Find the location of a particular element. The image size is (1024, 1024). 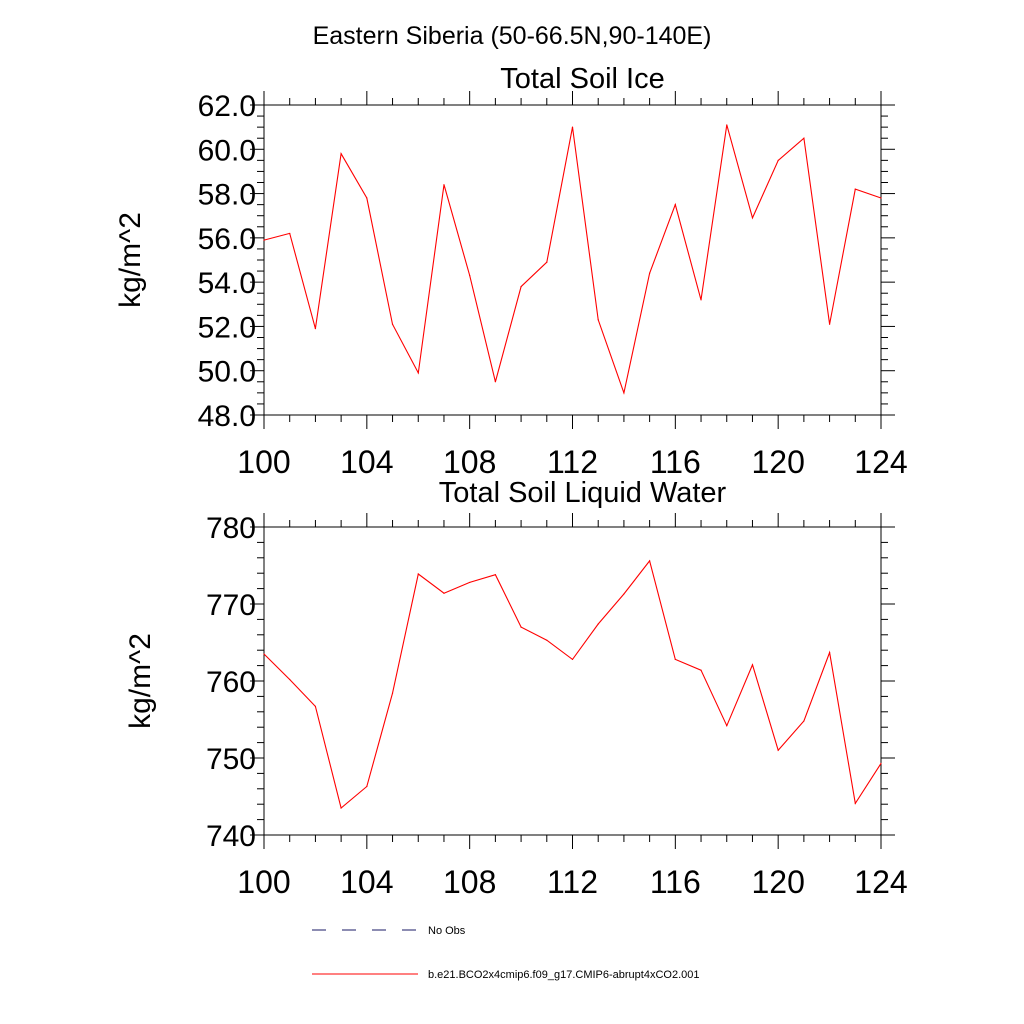

y-tick-label: 60.0 is located at coordinates (227, 150).